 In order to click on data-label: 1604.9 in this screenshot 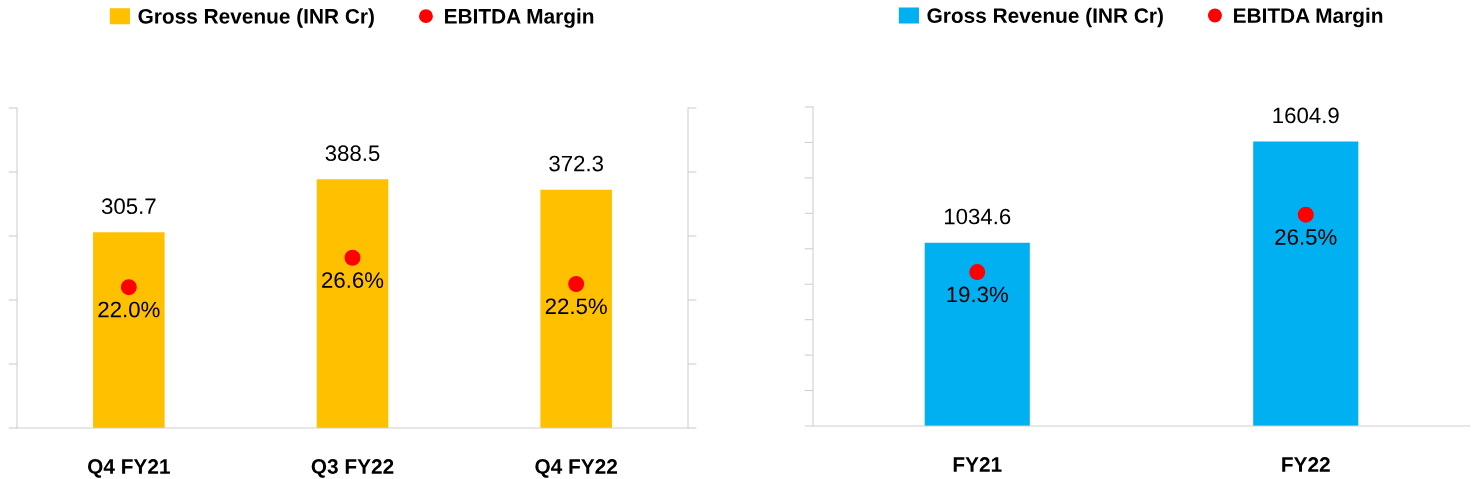, I will do `click(1306, 115)`.